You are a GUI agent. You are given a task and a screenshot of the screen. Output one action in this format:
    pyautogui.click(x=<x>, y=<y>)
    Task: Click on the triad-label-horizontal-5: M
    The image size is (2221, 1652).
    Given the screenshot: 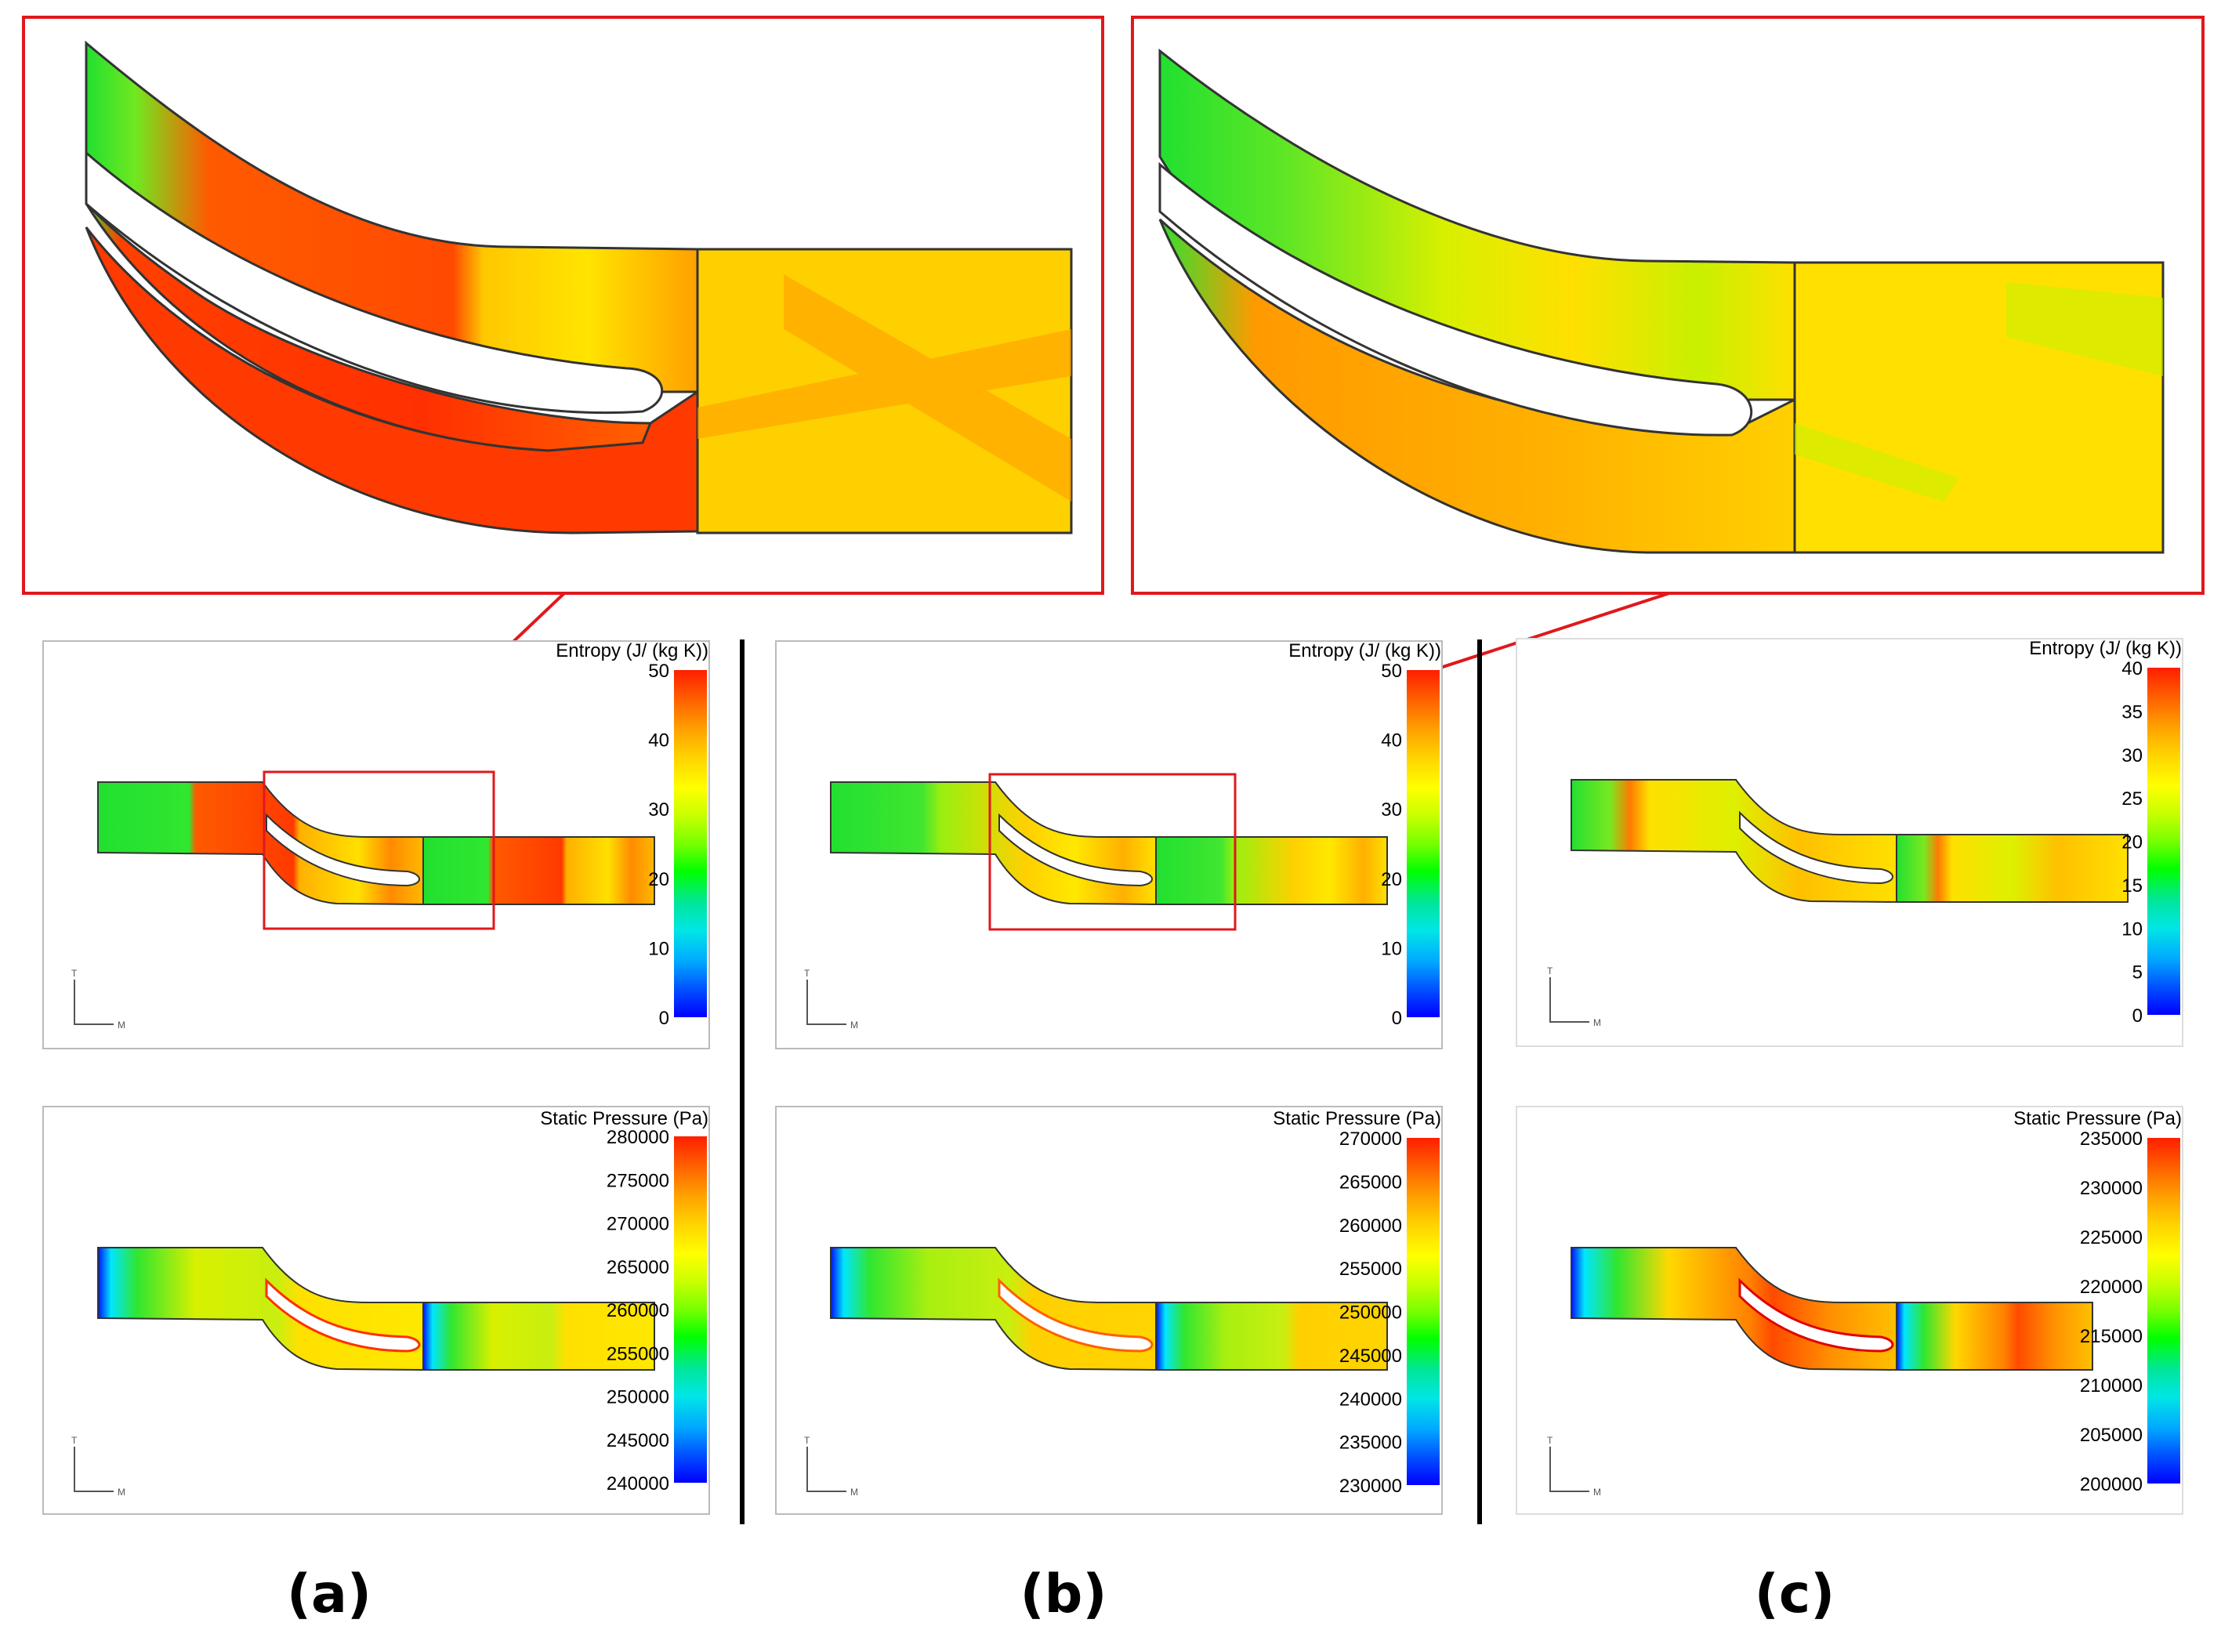 What is the action you would take?
    pyautogui.click(x=1597, y=1492)
    